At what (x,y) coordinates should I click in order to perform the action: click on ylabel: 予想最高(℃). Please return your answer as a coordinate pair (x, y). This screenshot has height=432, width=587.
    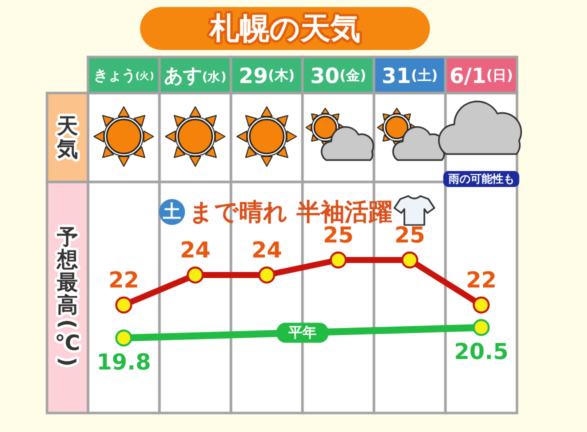
    Looking at the image, I should click on (68, 297).